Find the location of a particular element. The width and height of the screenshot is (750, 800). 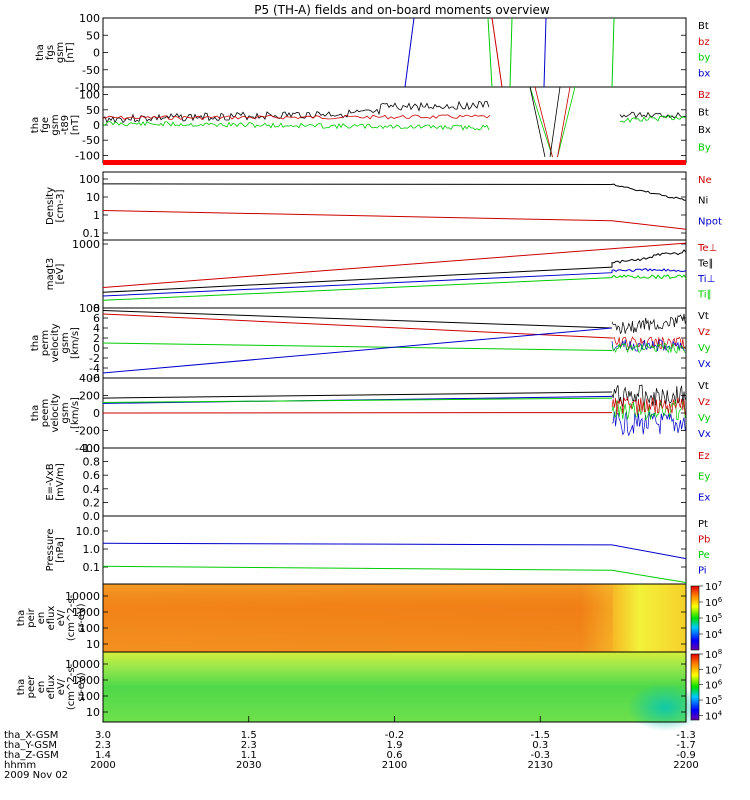

legend-fgs-1: bz is located at coordinates (704, 42).